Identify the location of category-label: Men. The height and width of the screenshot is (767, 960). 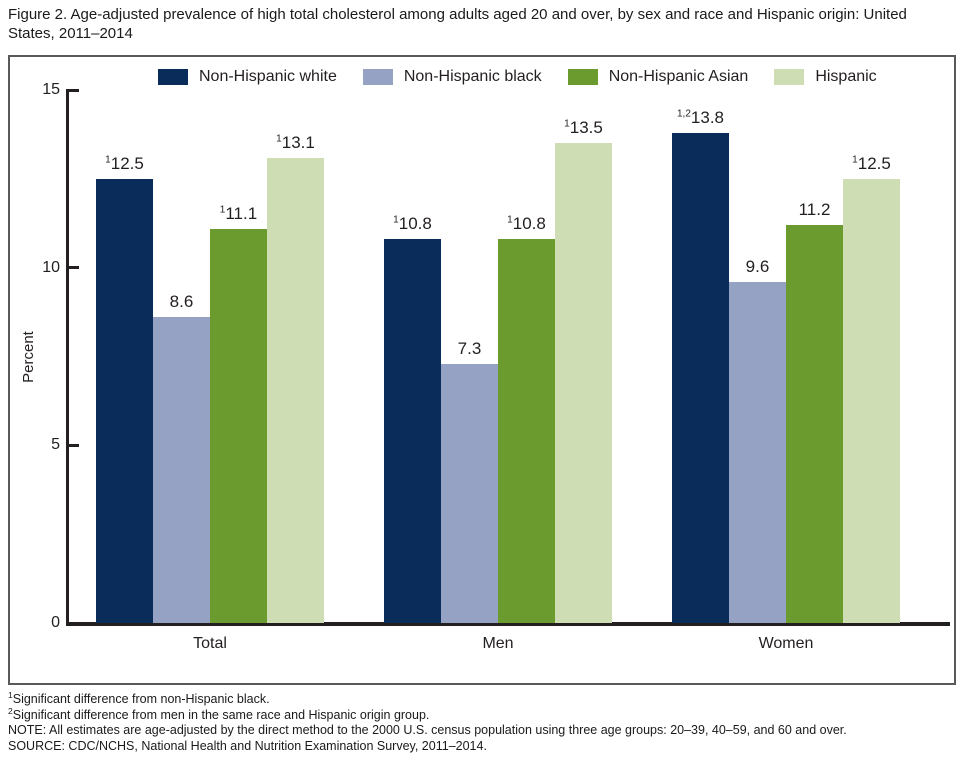
(498, 643).